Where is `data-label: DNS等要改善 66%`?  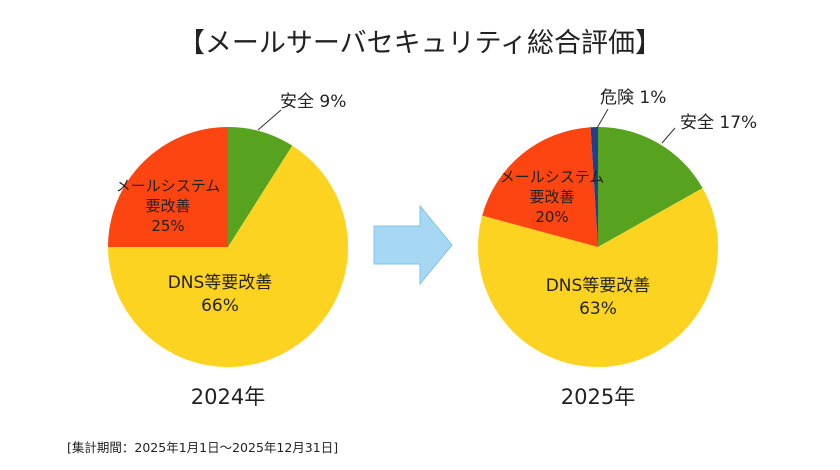
data-label: DNS等要改善 66% is located at coordinates (220, 294).